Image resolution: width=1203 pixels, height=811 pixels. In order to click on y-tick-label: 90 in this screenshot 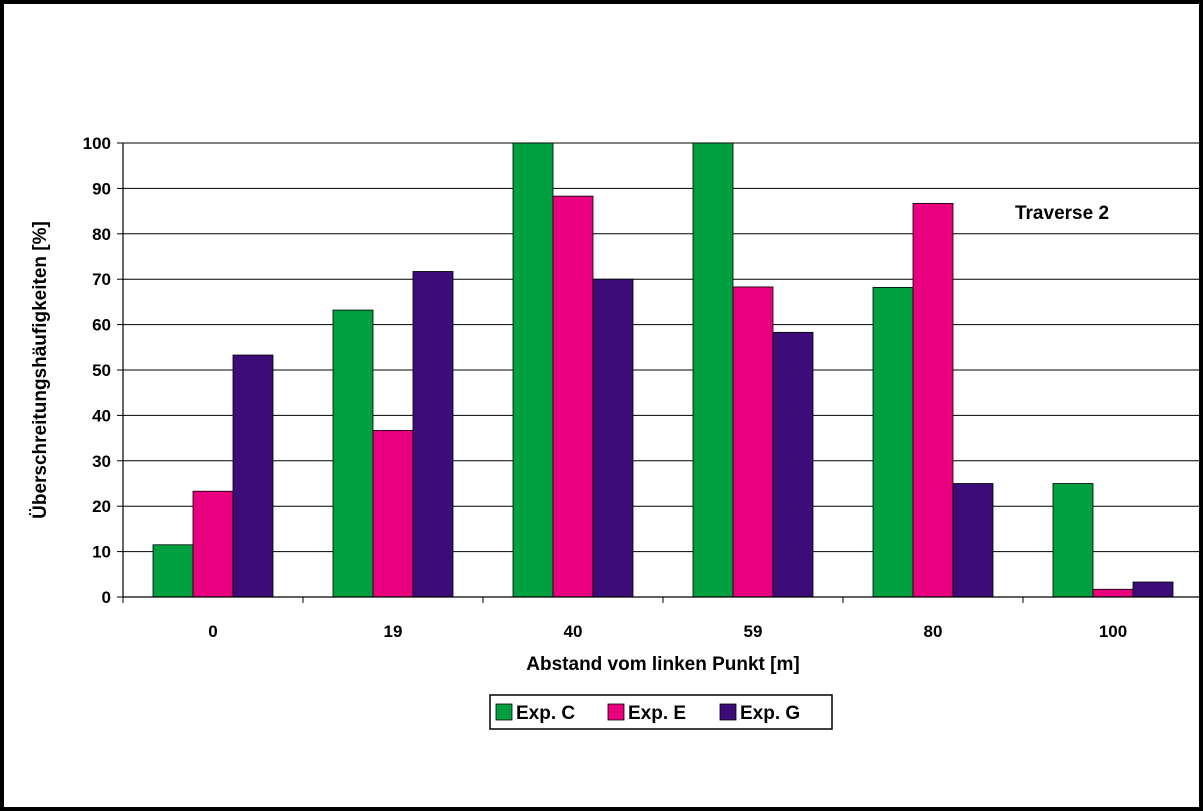, I will do `click(101, 188)`.